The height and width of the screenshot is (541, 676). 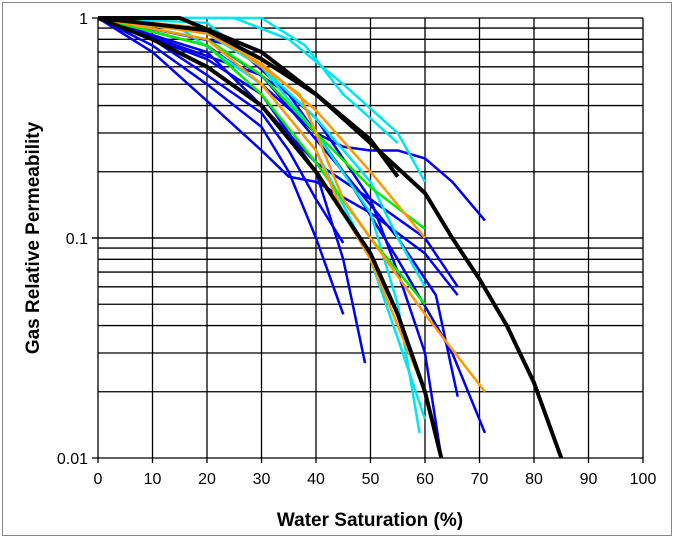 I want to click on x-tick-label: 0, so click(x=98, y=479).